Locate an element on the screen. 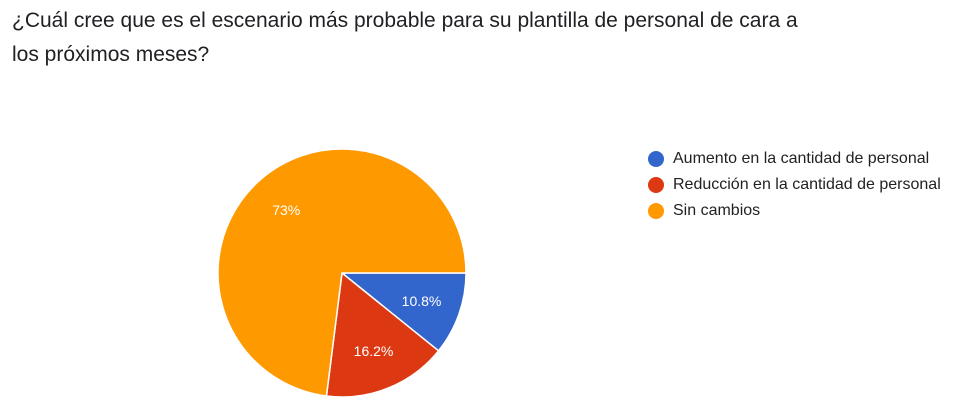  legend-label-reduccion: Reducción en la cantidad de personal is located at coordinates (807, 184).